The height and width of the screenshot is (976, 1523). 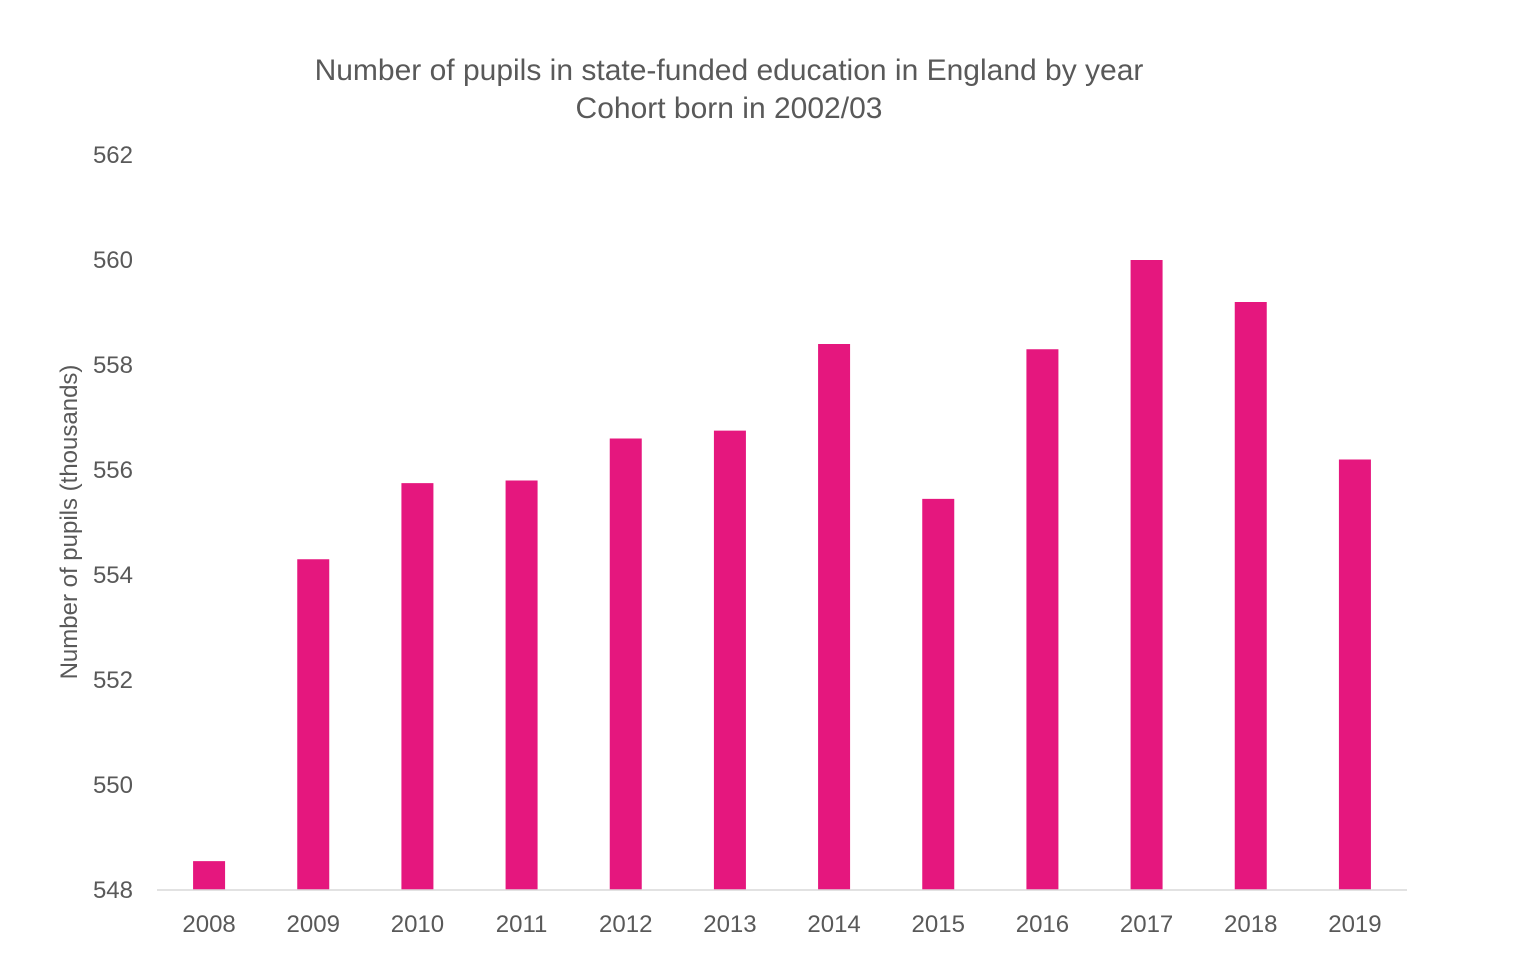 I want to click on x-tick-label: 2012, so click(x=625, y=924).